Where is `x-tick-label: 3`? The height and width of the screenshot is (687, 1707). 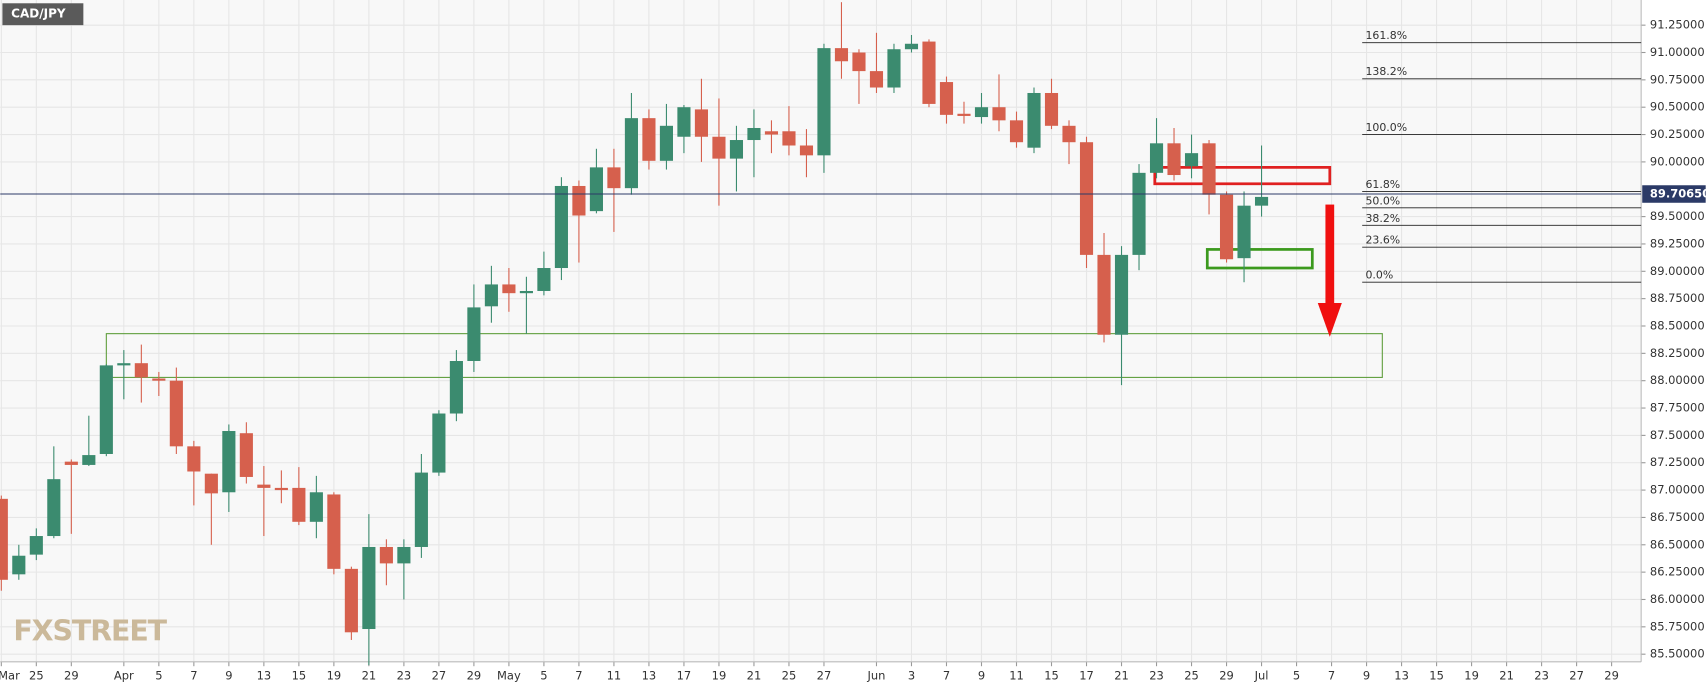 x-tick-label: 3 is located at coordinates (911, 676).